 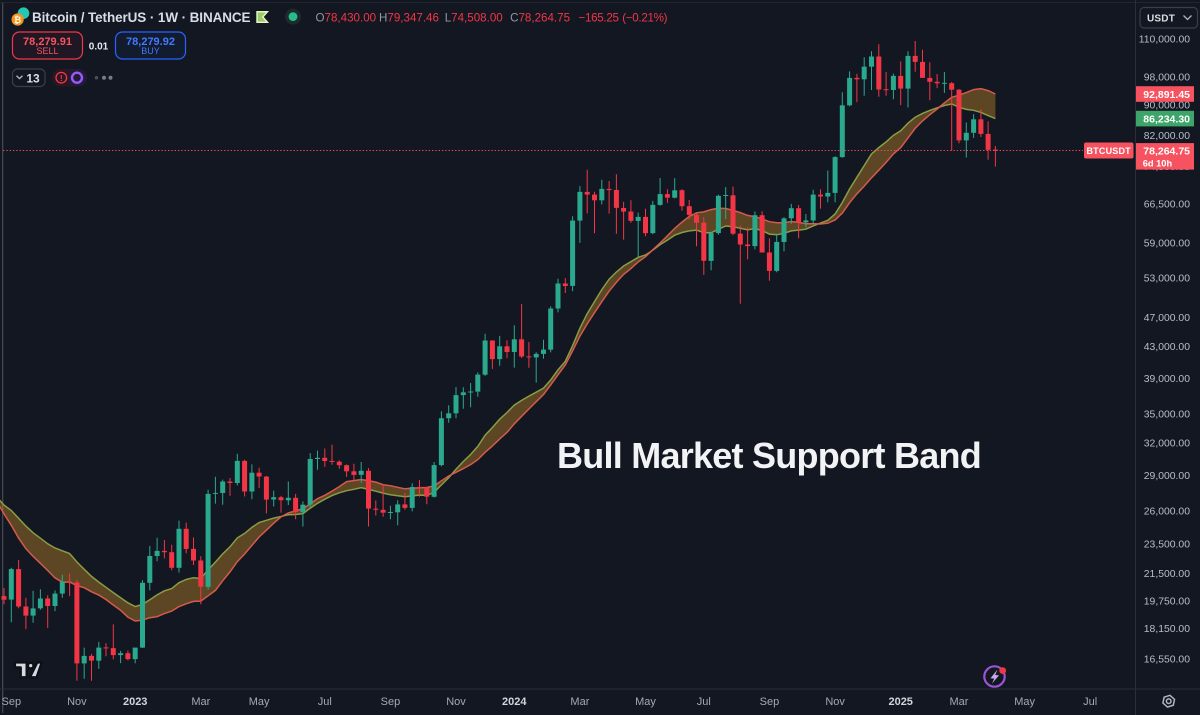 I want to click on svg-text: 26,000.00, so click(x=1167, y=512).